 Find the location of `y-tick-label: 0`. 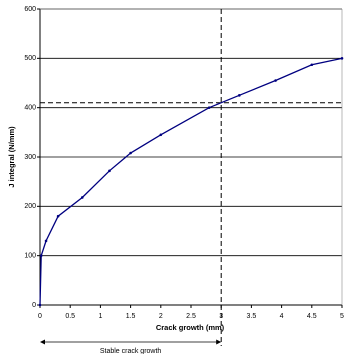

y-tick-label: 0 is located at coordinates (34, 305).